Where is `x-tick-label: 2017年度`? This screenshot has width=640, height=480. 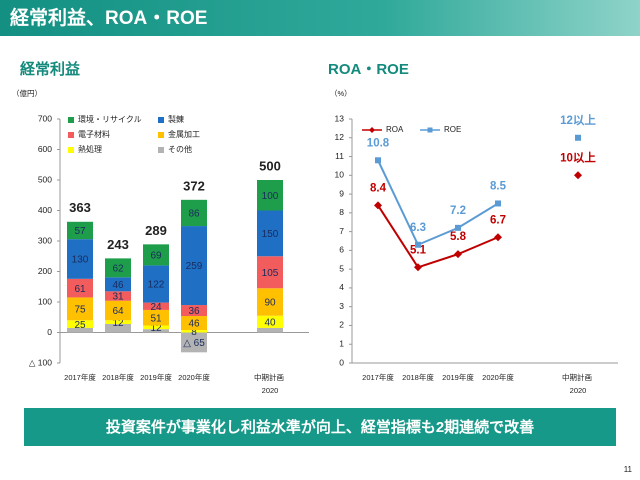 x-tick-label: 2017年度 is located at coordinates (378, 377).